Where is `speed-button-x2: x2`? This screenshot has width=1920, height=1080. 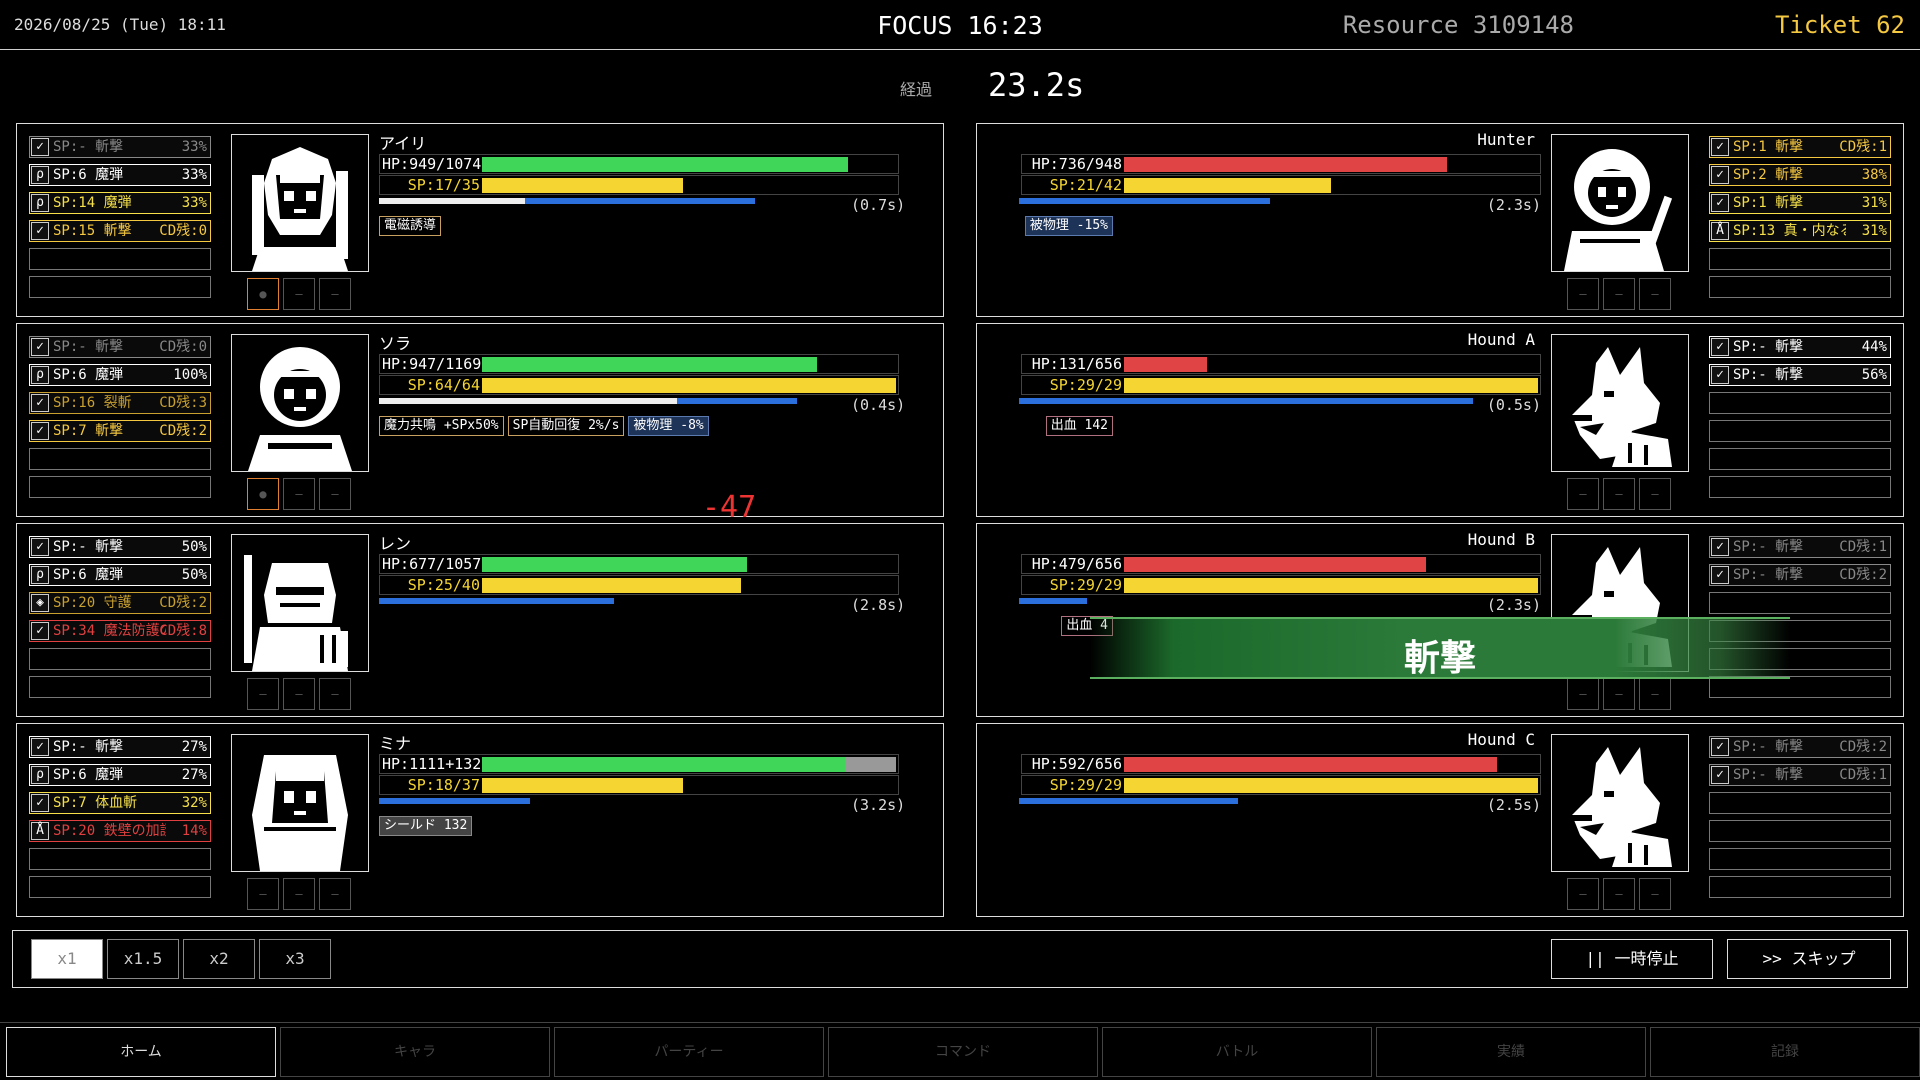
speed-button-x2: x2 is located at coordinates (219, 959).